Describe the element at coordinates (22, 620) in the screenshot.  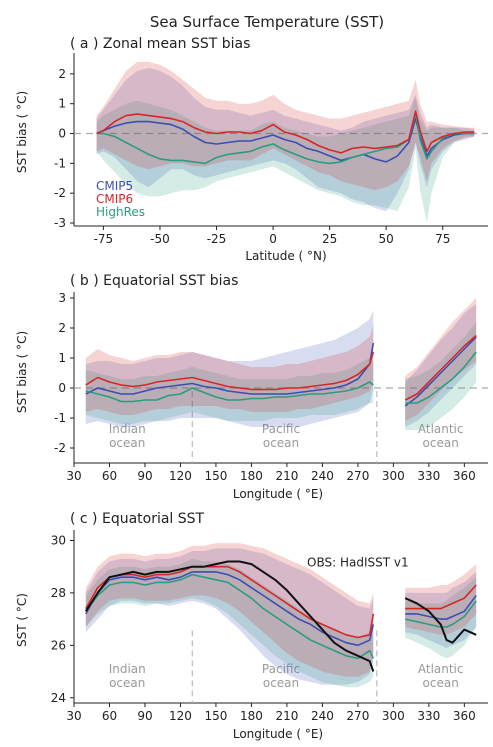
I see `y-axis-label-c: SST ( °C)` at that location.